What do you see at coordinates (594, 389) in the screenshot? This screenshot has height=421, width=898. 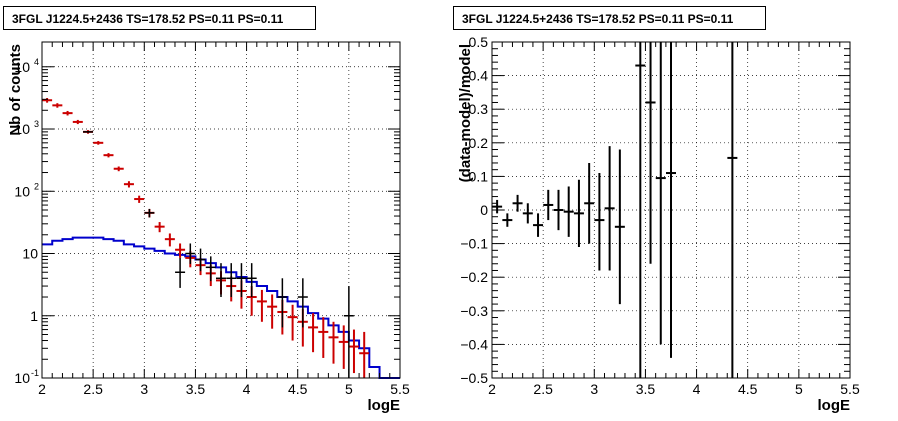 I see `right-x-tick-label: 3` at bounding box center [594, 389].